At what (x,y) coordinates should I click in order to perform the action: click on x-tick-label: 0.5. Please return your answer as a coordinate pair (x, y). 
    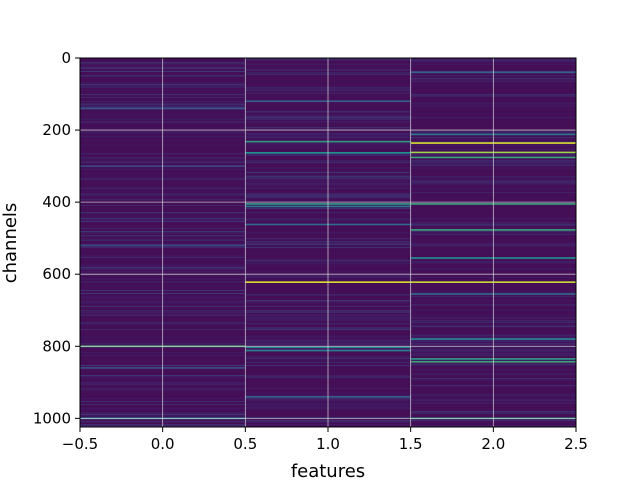
    Looking at the image, I should click on (245, 444).